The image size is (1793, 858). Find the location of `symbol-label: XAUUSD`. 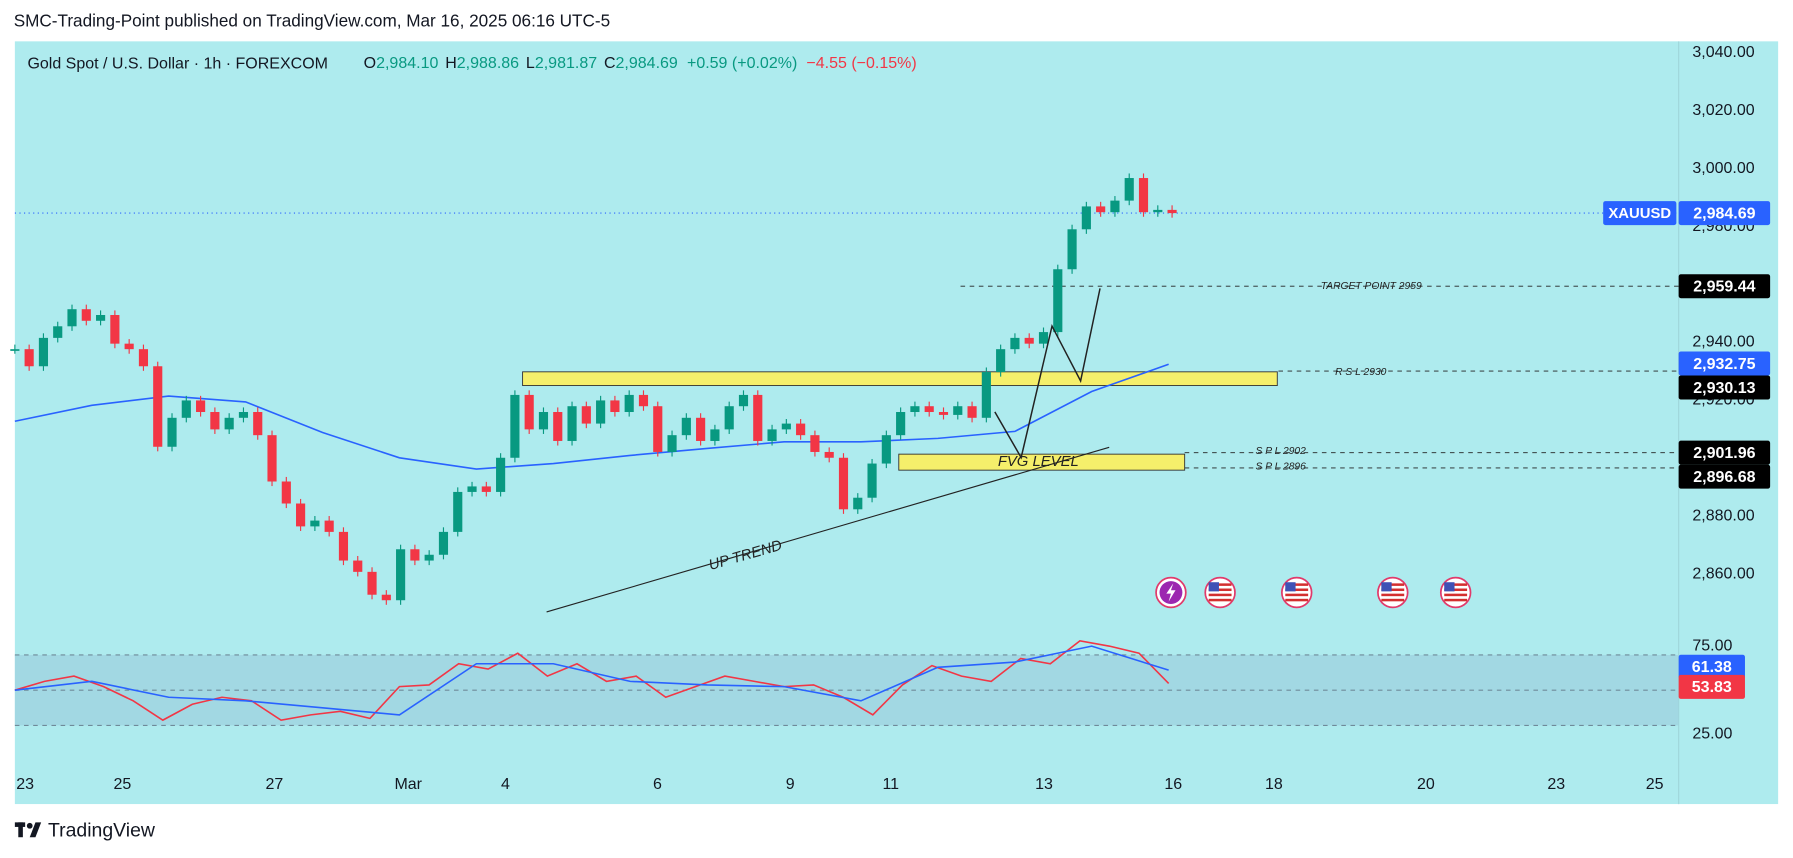

symbol-label: XAUUSD is located at coordinates (1639, 214).